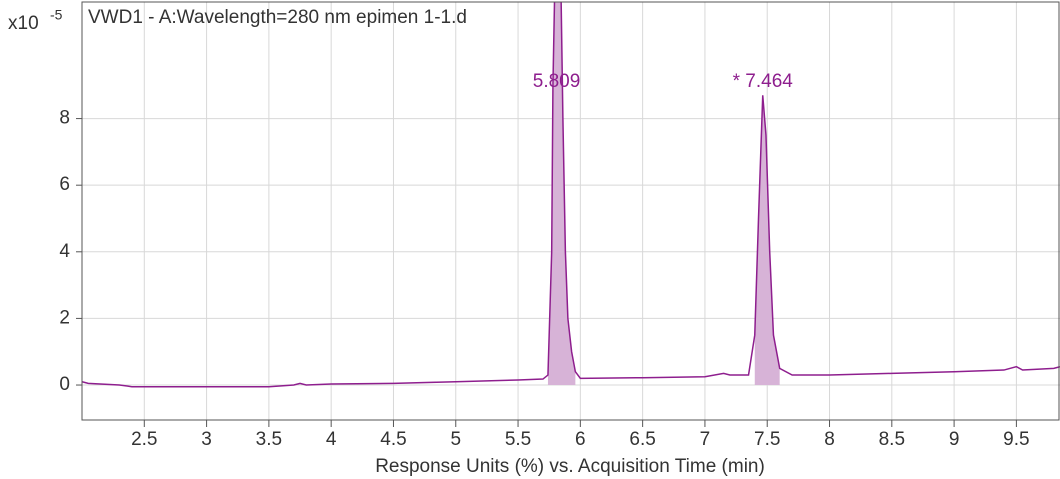  What do you see at coordinates (954, 439) in the screenshot?
I see `x-tick-label: 9` at bounding box center [954, 439].